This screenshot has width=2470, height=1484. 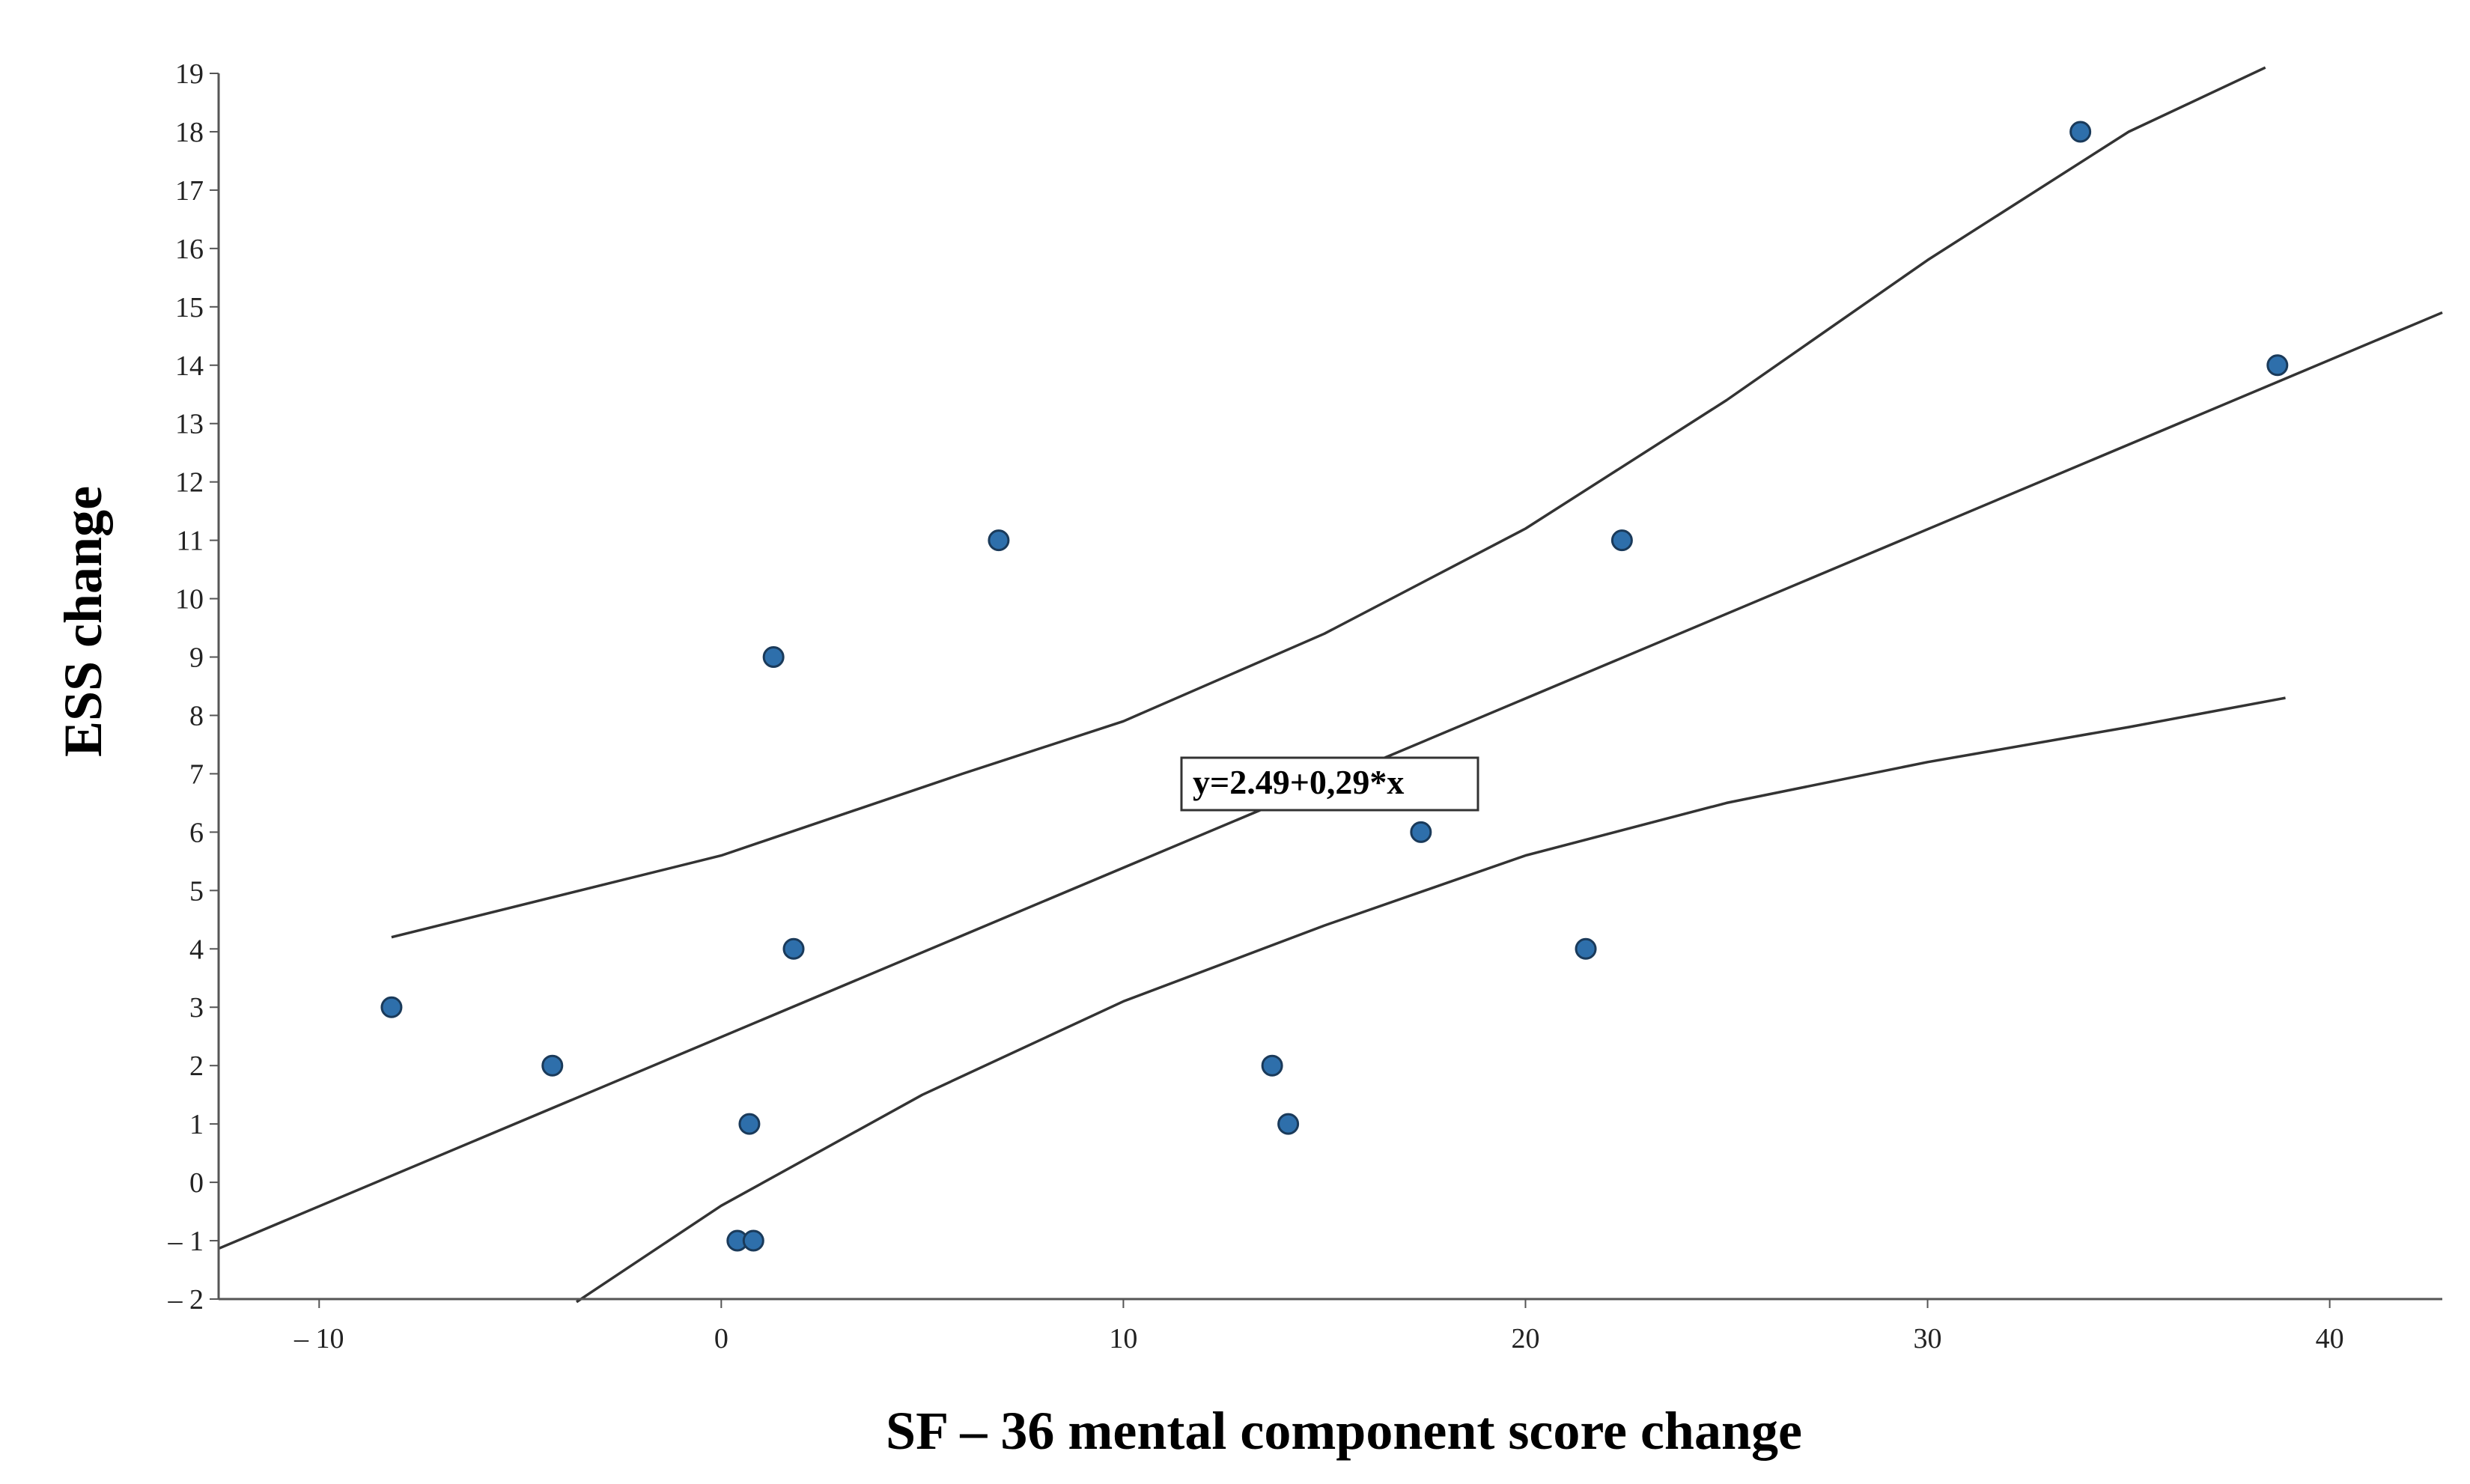 What do you see at coordinates (197, 1008) in the screenshot?
I see `y-tick-label: 3` at bounding box center [197, 1008].